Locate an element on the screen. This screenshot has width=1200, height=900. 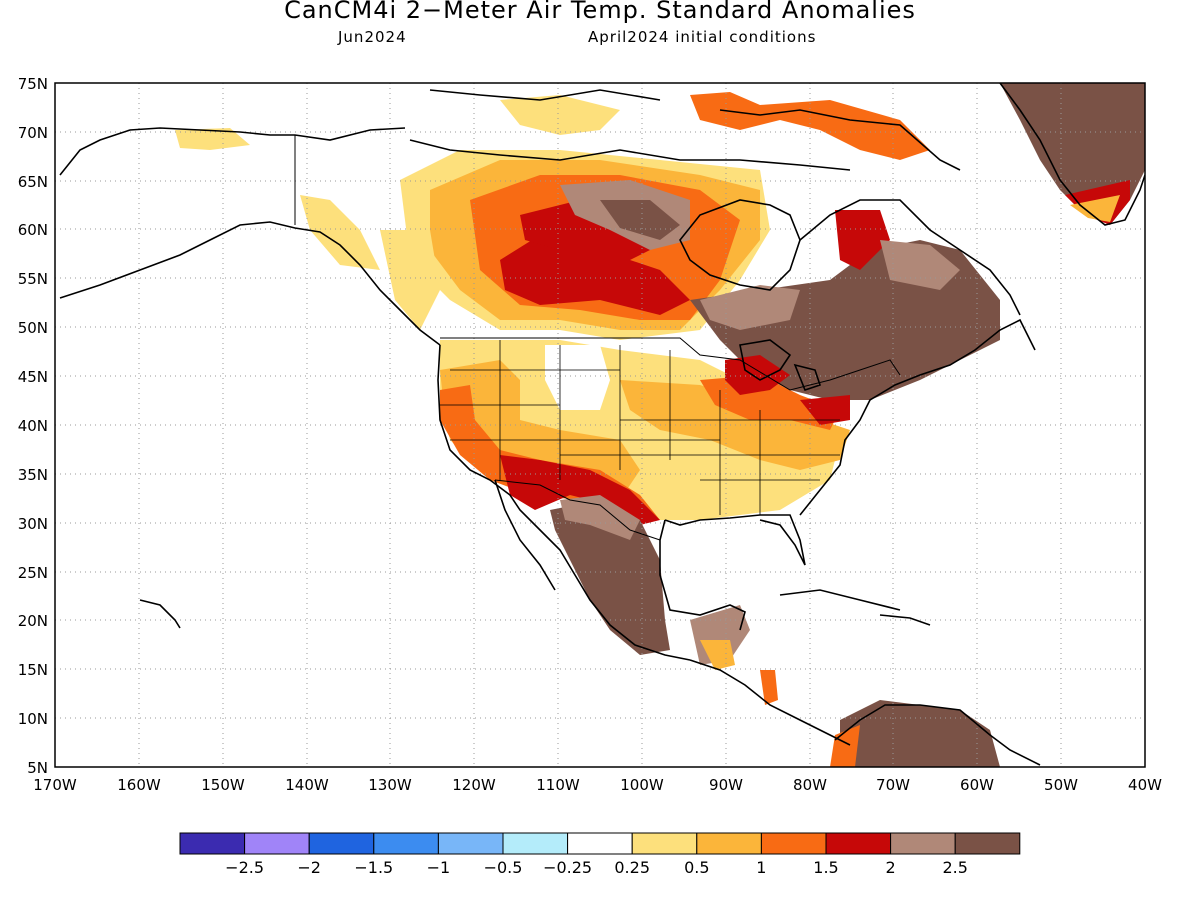
colorbar-label: 2.5 is located at coordinates (954, 867).